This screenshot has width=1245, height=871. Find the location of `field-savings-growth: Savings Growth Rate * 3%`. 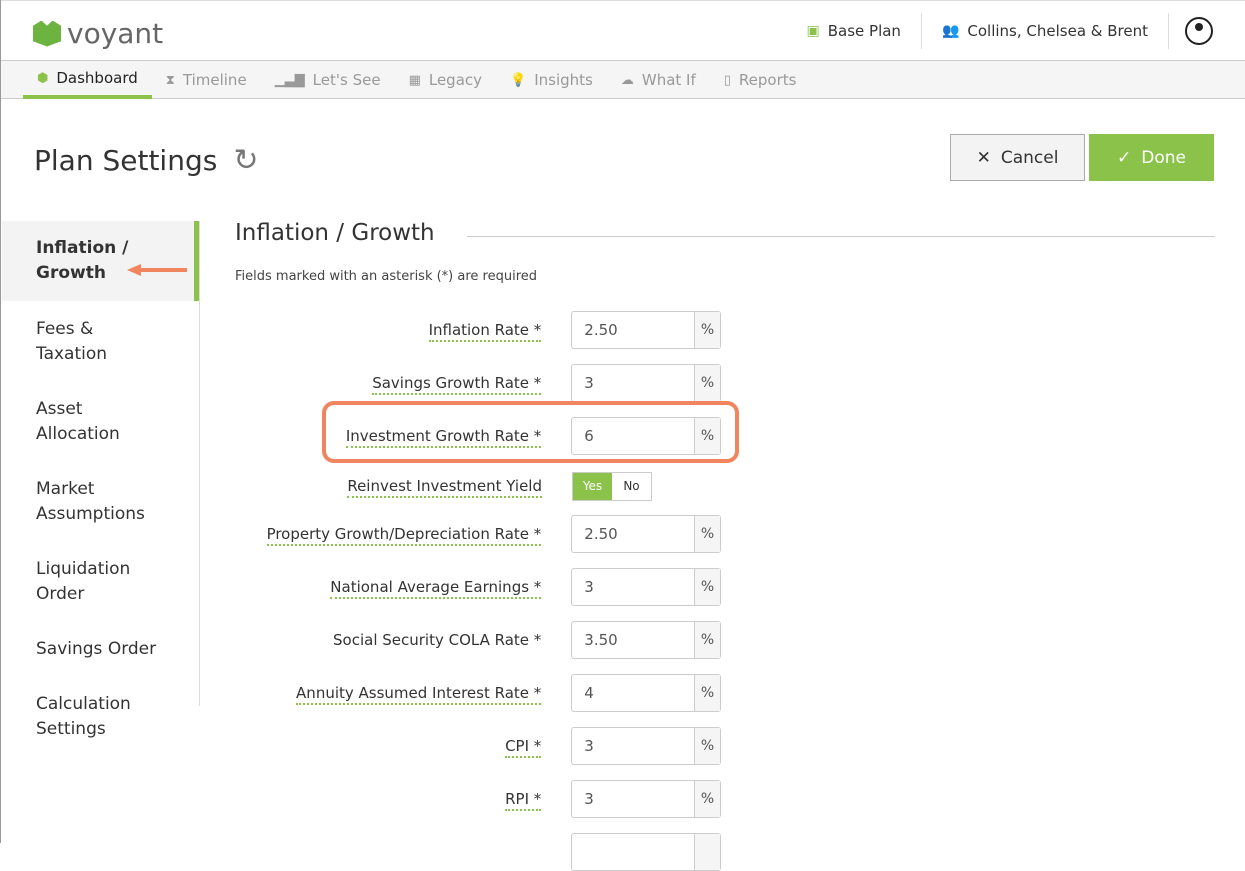

field-savings-growth: Savings Growth Rate * 3% is located at coordinates (461, 383).